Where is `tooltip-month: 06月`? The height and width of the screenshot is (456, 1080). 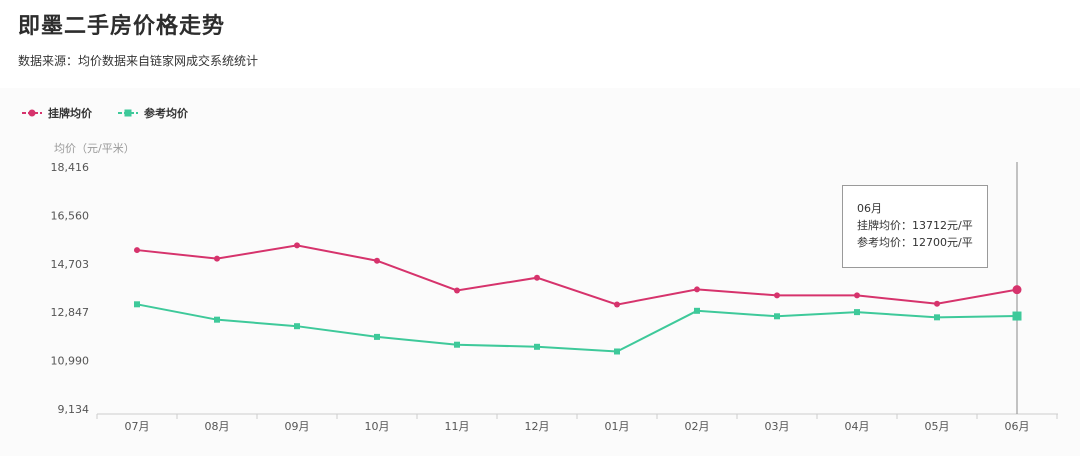
tooltip-month: 06月 is located at coordinates (869, 208).